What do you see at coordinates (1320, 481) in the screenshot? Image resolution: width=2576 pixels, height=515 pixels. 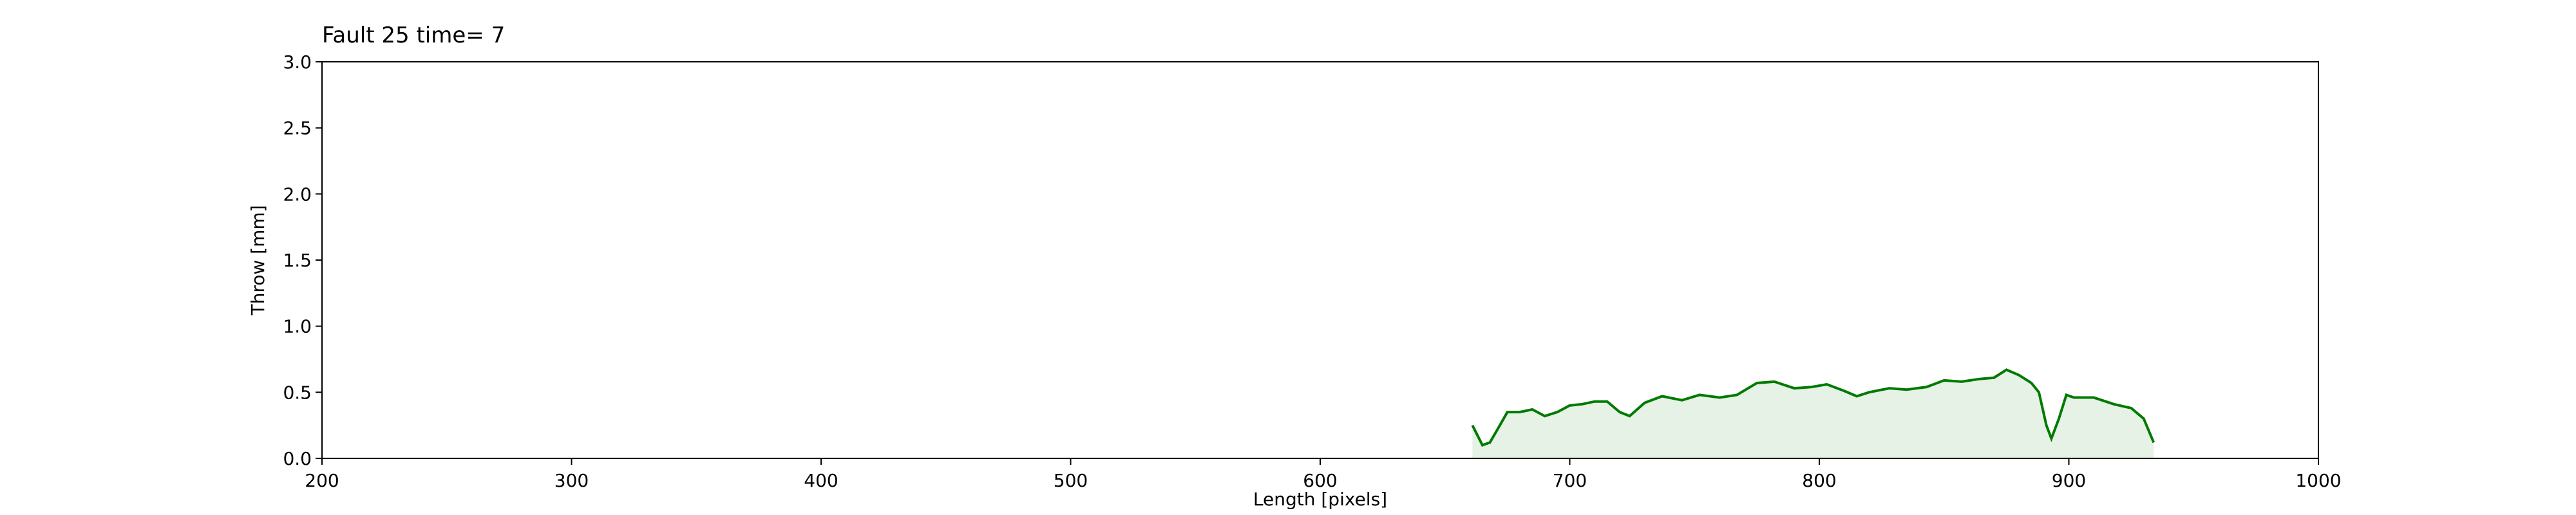 I see `x-tick-label: 600` at bounding box center [1320, 481].